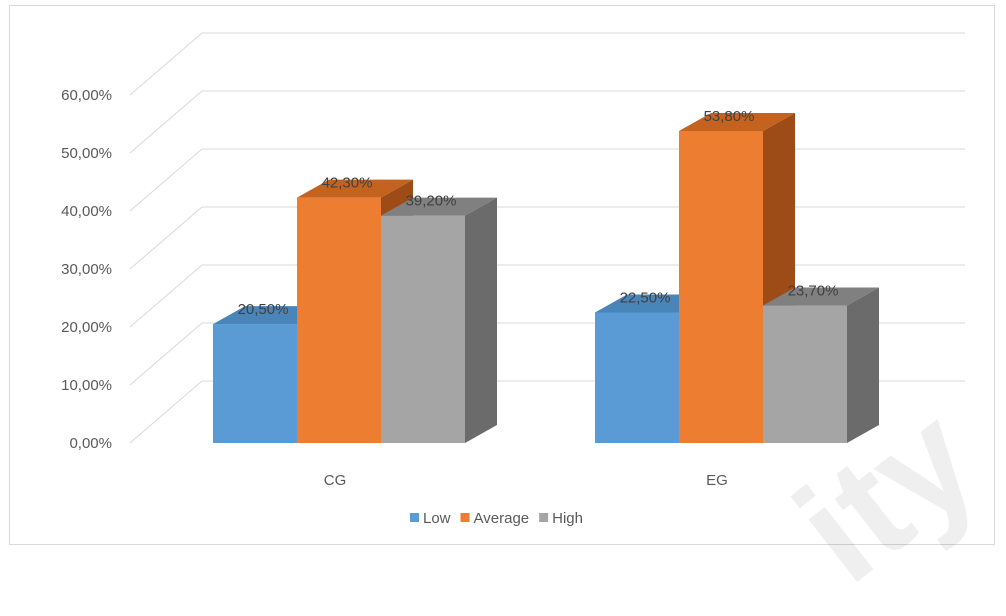 Image resolution: width=1006 pixels, height=616 pixels. I want to click on x-category-label: CG, so click(335, 480).